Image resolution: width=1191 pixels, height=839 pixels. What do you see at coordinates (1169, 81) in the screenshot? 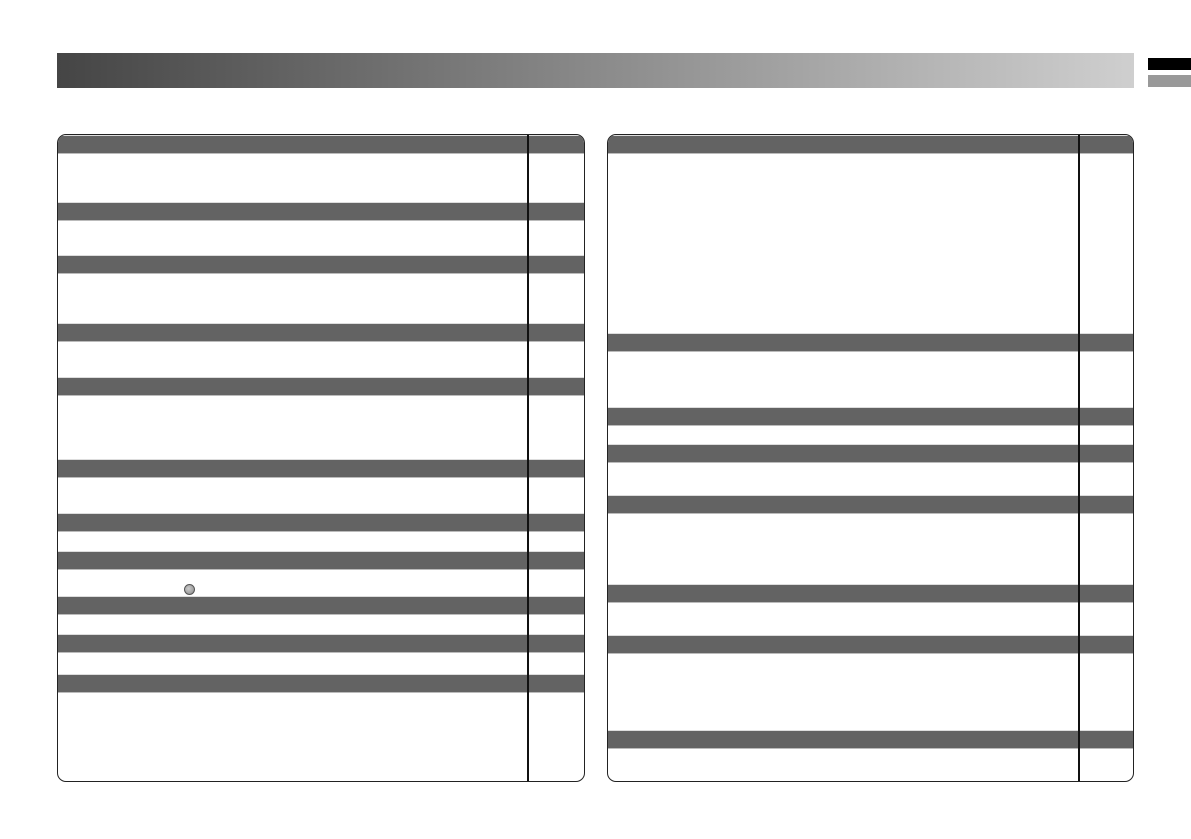
I see `section-tab-inactive` at bounding box center [1169, 81].